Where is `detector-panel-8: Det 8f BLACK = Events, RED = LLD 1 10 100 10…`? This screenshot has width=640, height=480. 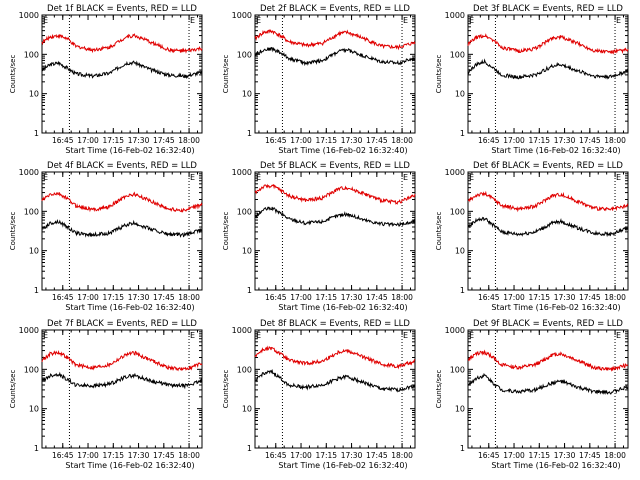 detector-panel-8: Det 8f BLACK = Events, RED = LLD 1 10 100 10… is located at coordinates (319, 394).